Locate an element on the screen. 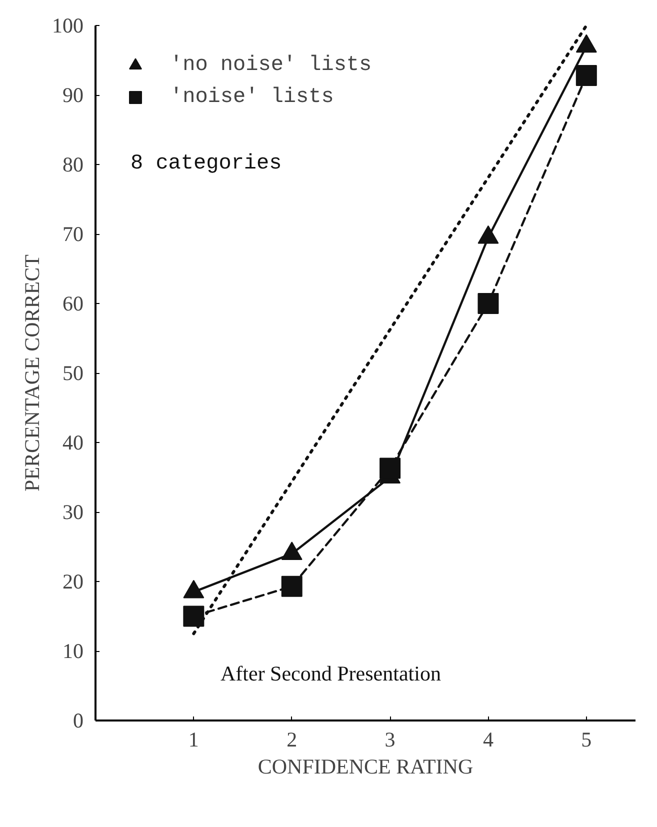 This screenshot has height=827, width=657. x-tick-label: 3 is located at coordinates (390, 740).